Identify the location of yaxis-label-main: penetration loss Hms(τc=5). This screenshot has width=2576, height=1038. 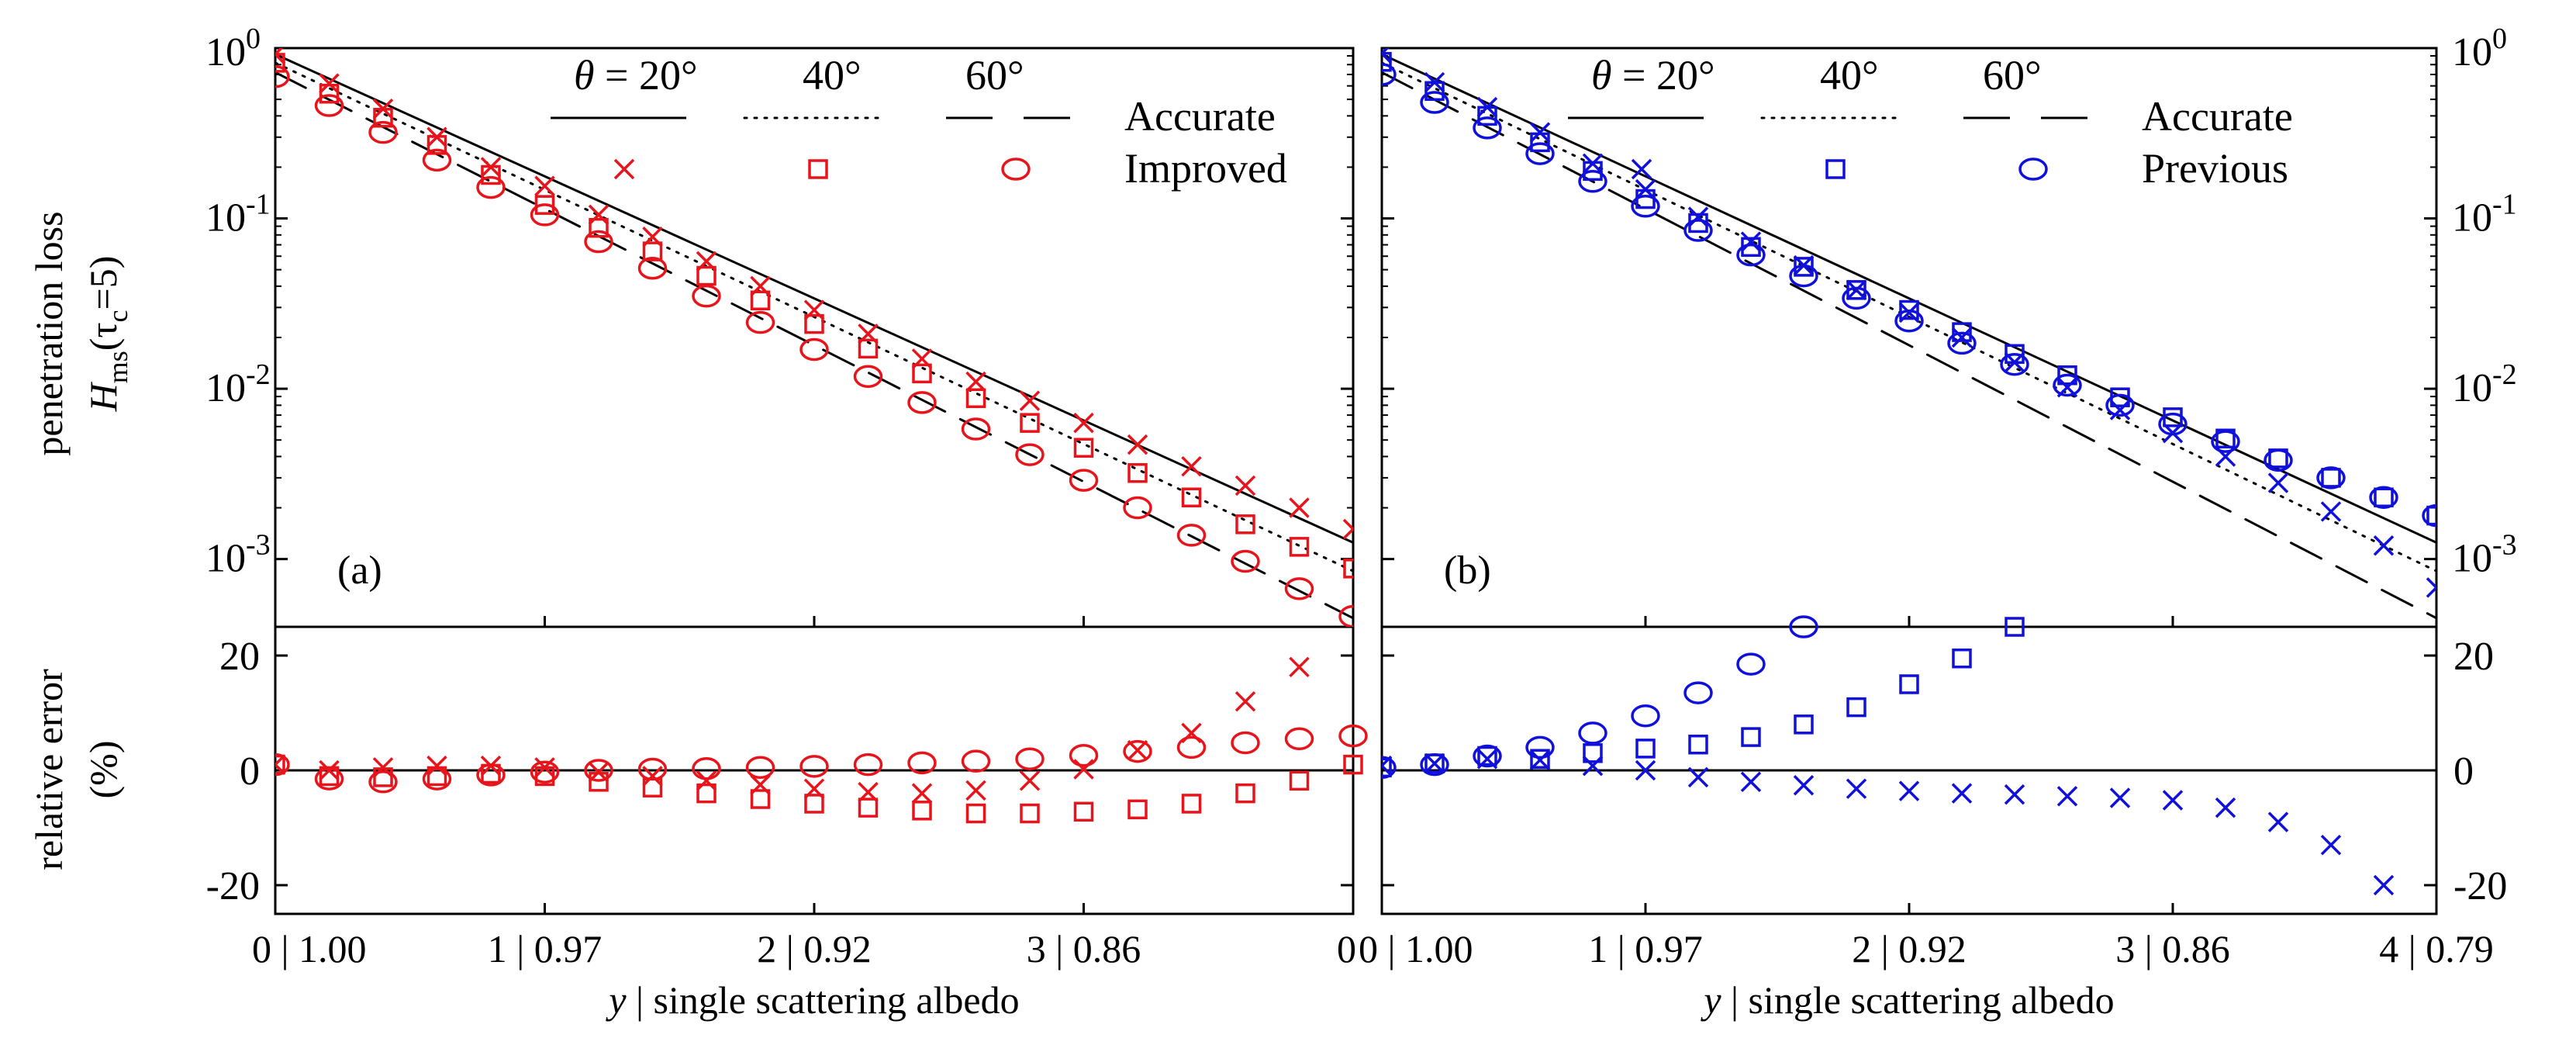
(80, 333).